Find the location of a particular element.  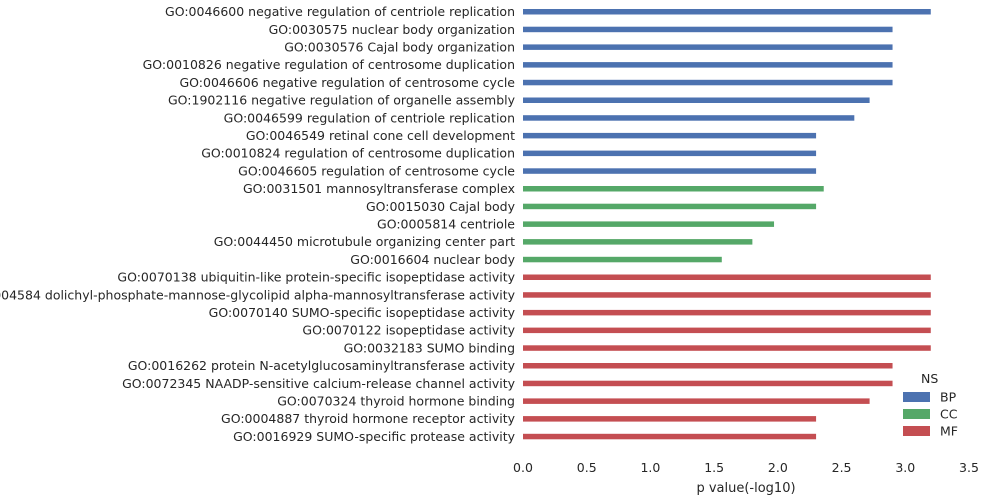

category-label: GO:0032183 SUMO binding is located at coordinates (429, 347).